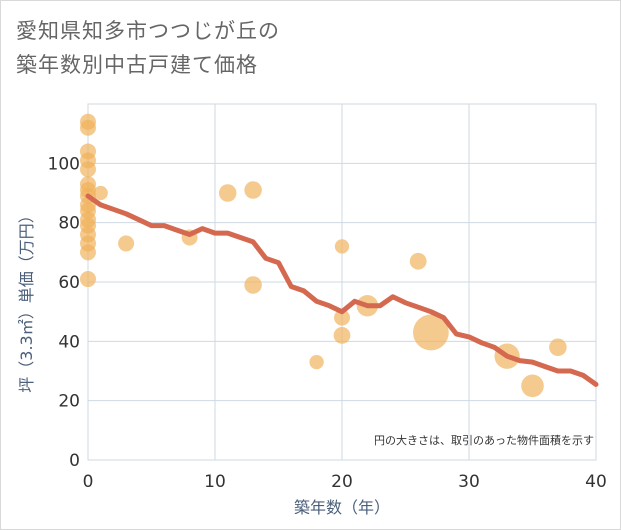 This screenshot has width=621, height=530. What do you see at coordinates (74, 461) in the screenshot?
I see `y-tick-label: 0` at bounding box center [74, 461].